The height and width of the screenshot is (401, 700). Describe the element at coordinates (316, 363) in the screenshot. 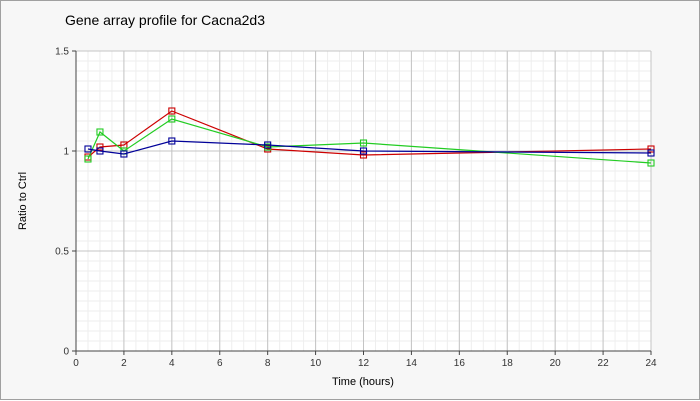

I see `x-tick-label: 10` at that location.